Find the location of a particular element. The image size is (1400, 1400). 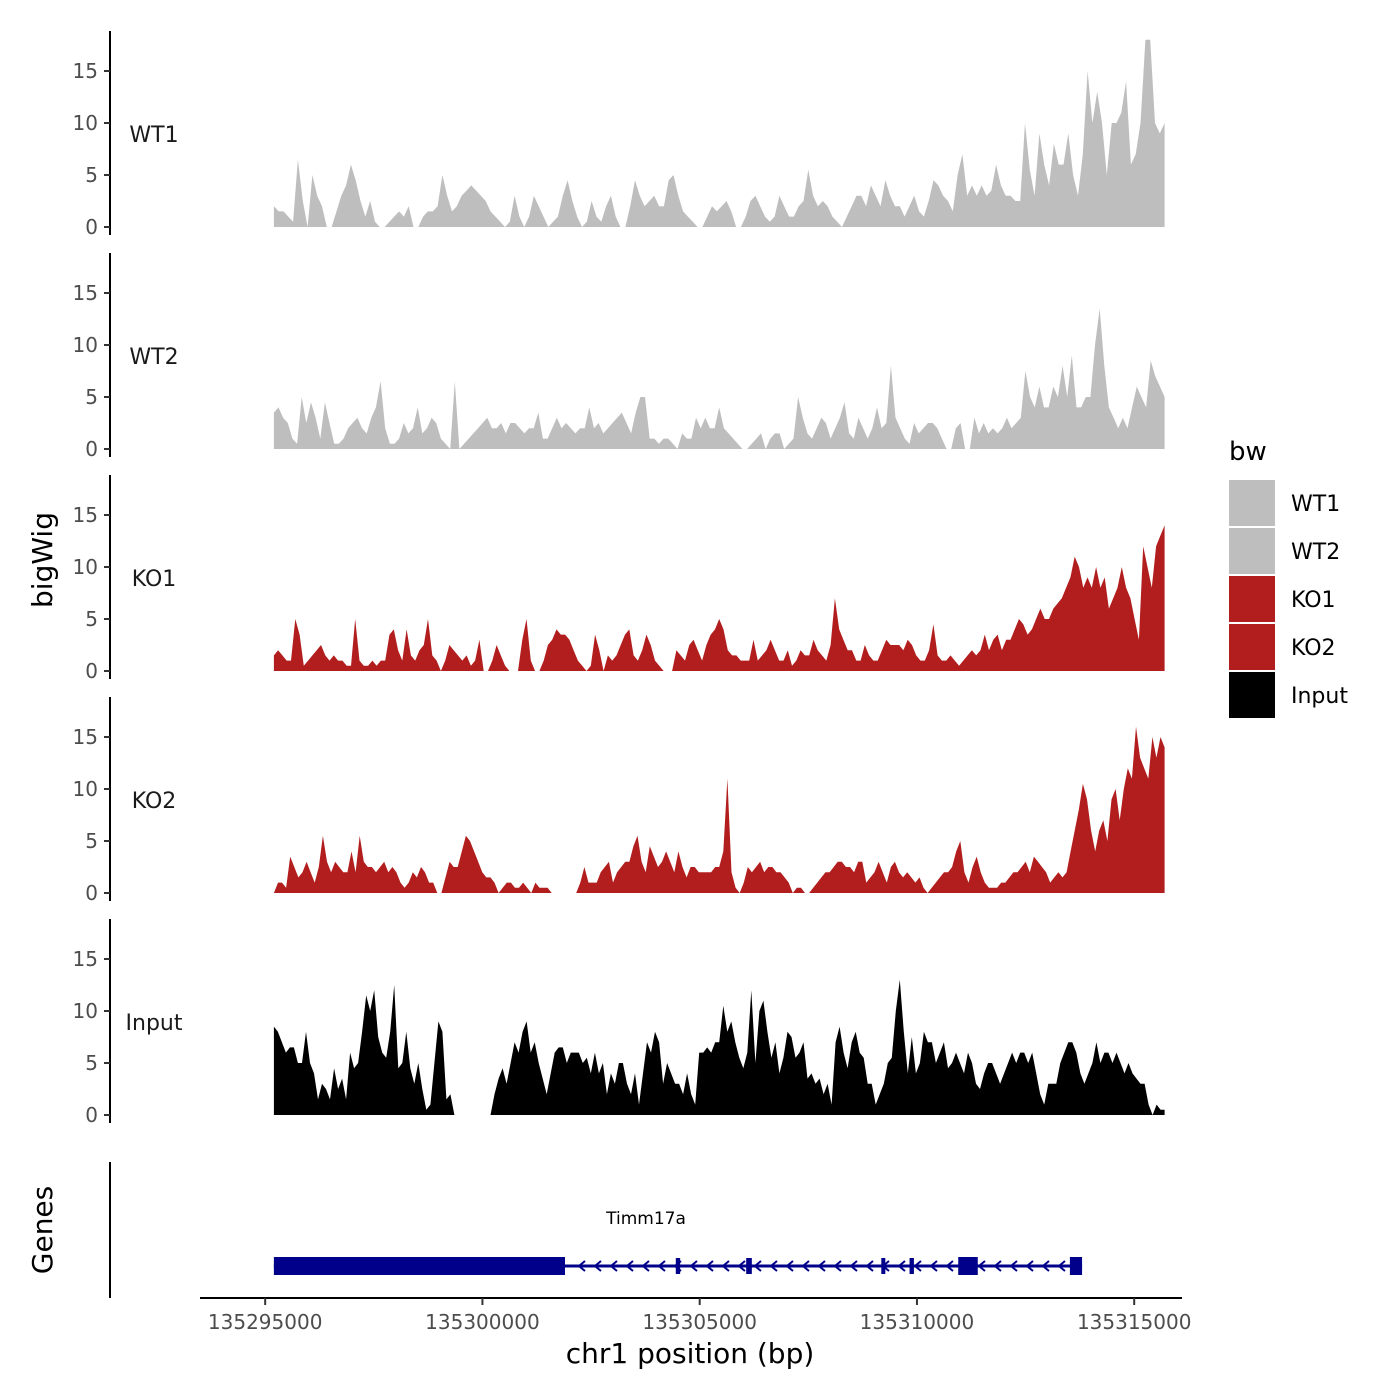

legend-item-wt2: WT2 is located at coordinates (1284, 551).